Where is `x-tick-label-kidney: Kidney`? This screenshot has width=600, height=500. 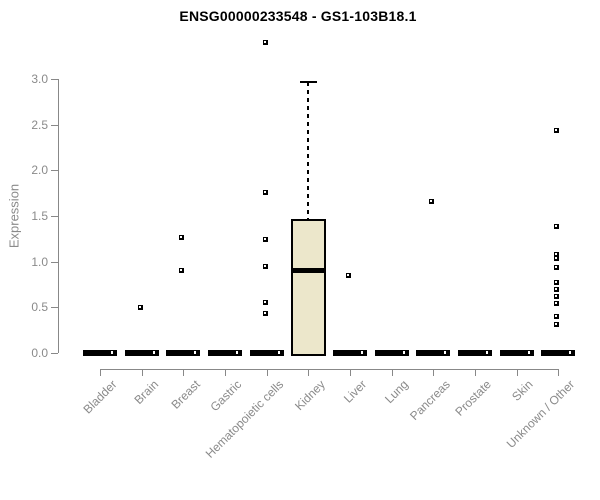 x-tick-label-kidney: Kidney is located at coordinates (309, 395).